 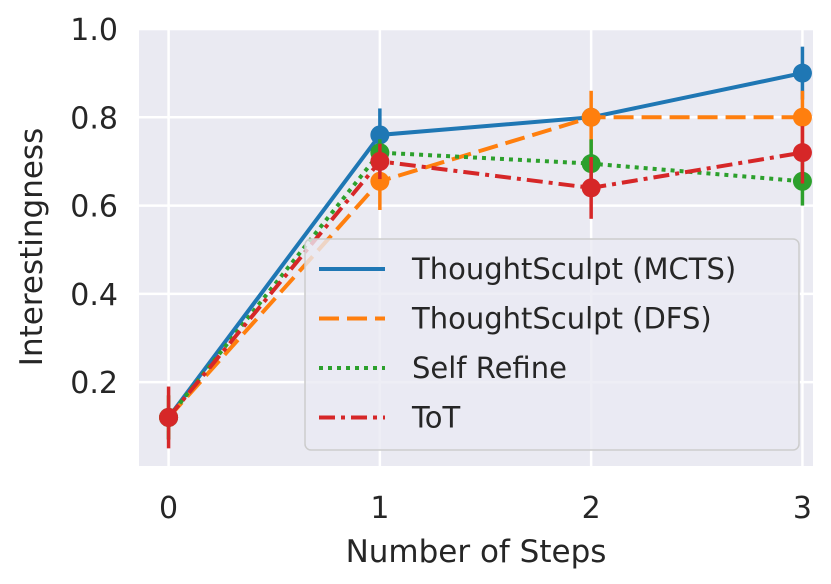 What do you see at coordinates (476, 552) in the screenshot?
I see `x-axis-label: Number of Steps` at bounding box center [476, 552].